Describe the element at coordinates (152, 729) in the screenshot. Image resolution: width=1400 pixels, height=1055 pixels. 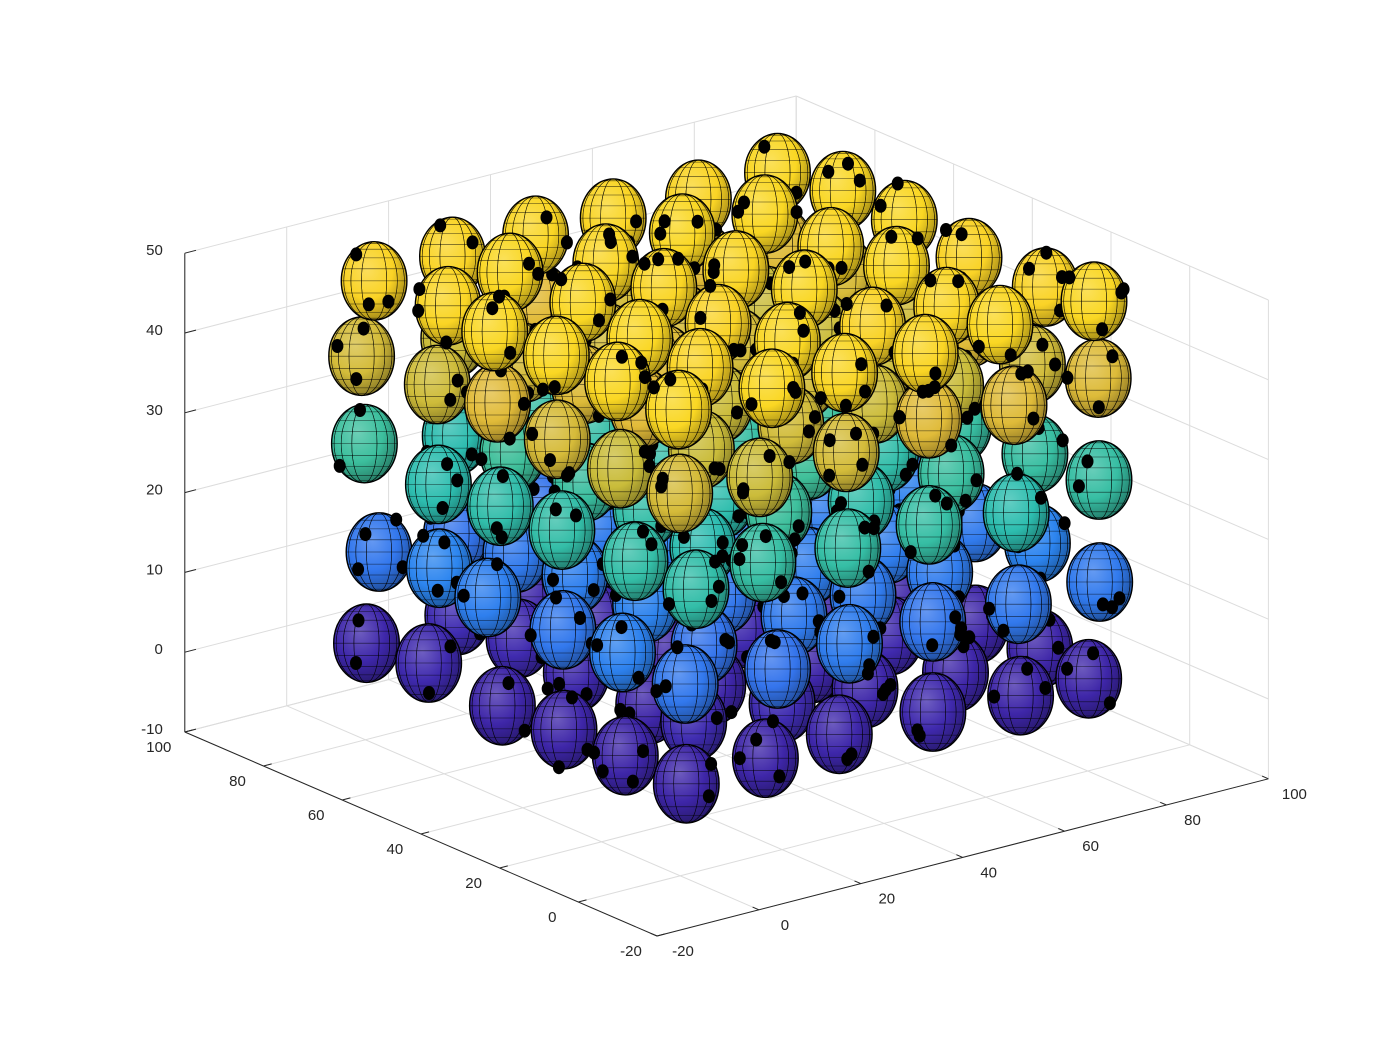
I see `z-tick-label: -10` at that location.